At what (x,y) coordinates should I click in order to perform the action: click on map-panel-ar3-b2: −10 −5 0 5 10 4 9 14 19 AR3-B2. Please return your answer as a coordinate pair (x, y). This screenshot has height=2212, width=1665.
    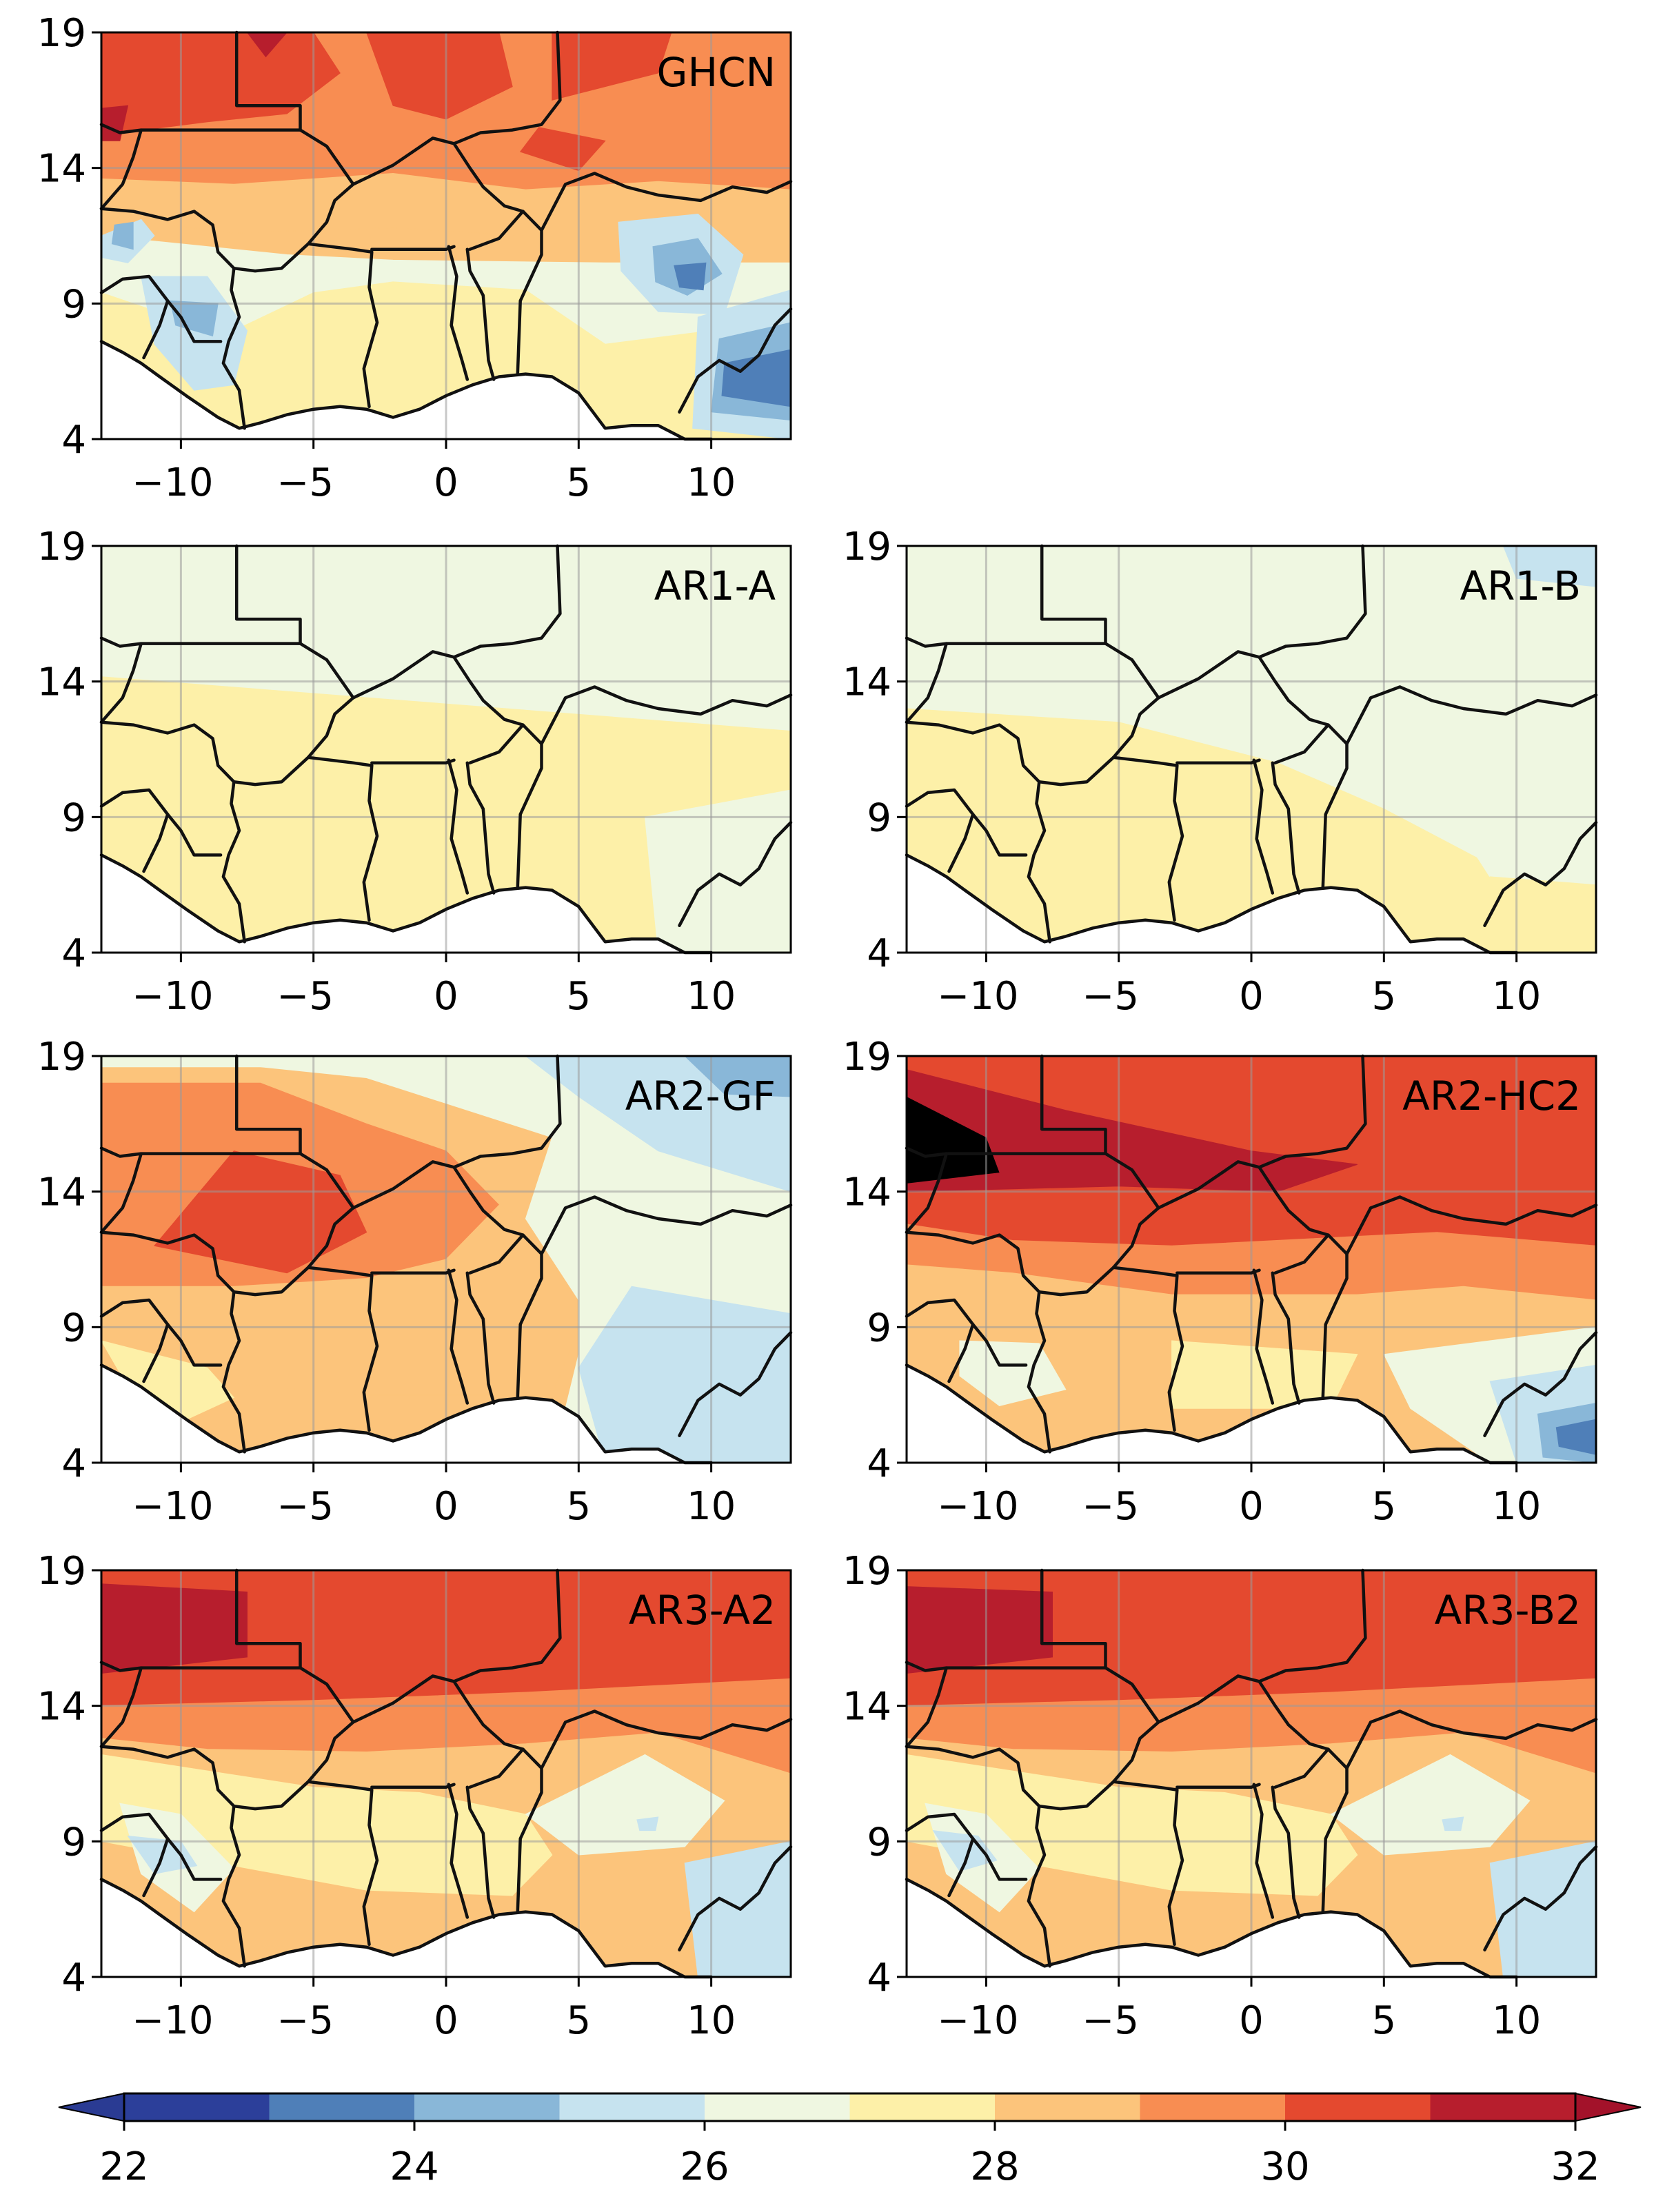
    Looking at the image, I should click on (1220, 1796).